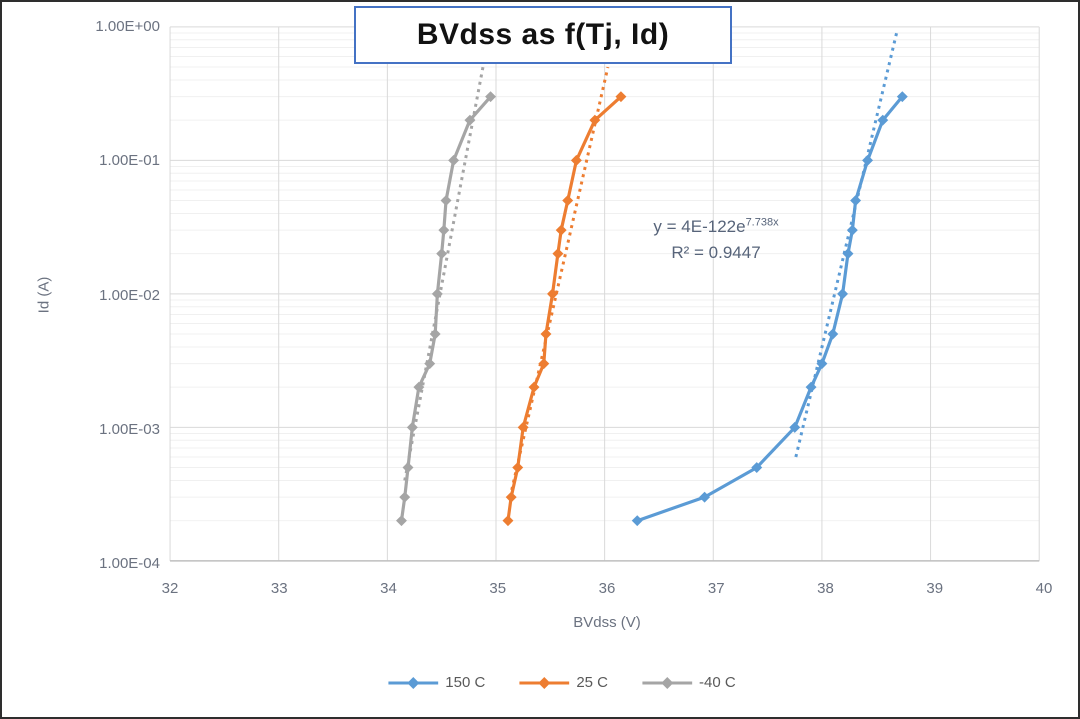  What do you see at coordinates (935, 588) in the screenshot?
I see `x-tick-label: 39` at bounding box center [935, 588].